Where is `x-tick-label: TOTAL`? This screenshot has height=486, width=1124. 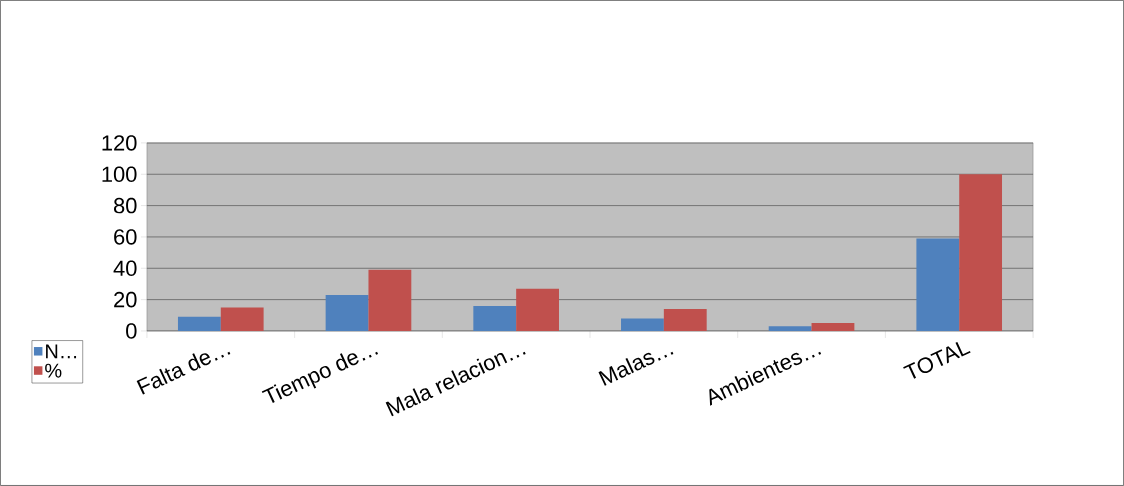
x-tick-label: TOTAL is located at coordinates (937, 360).